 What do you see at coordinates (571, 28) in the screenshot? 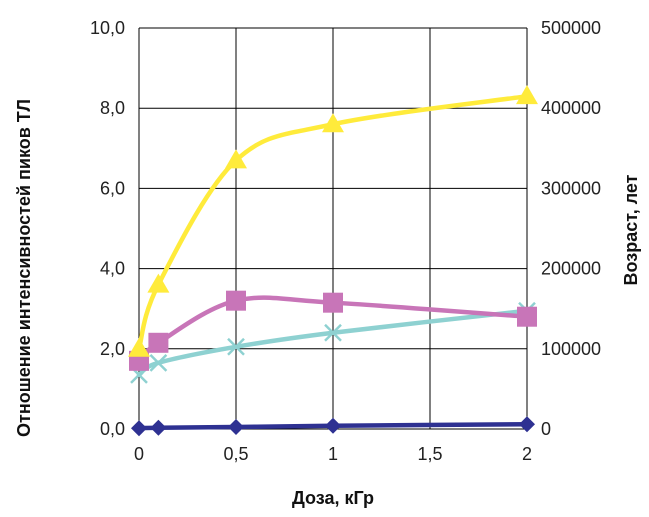
I see `y2-tick-label: 500000` at bounding box center [571, 28].